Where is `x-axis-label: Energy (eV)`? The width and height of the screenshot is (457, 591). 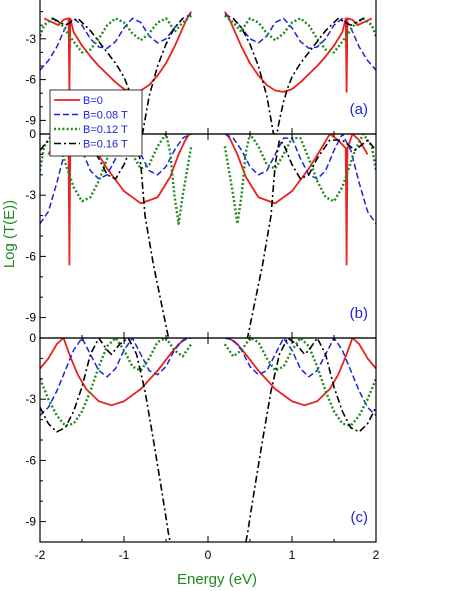
x-axis-label: Energy (eV) is located at coordinates (217, 579).